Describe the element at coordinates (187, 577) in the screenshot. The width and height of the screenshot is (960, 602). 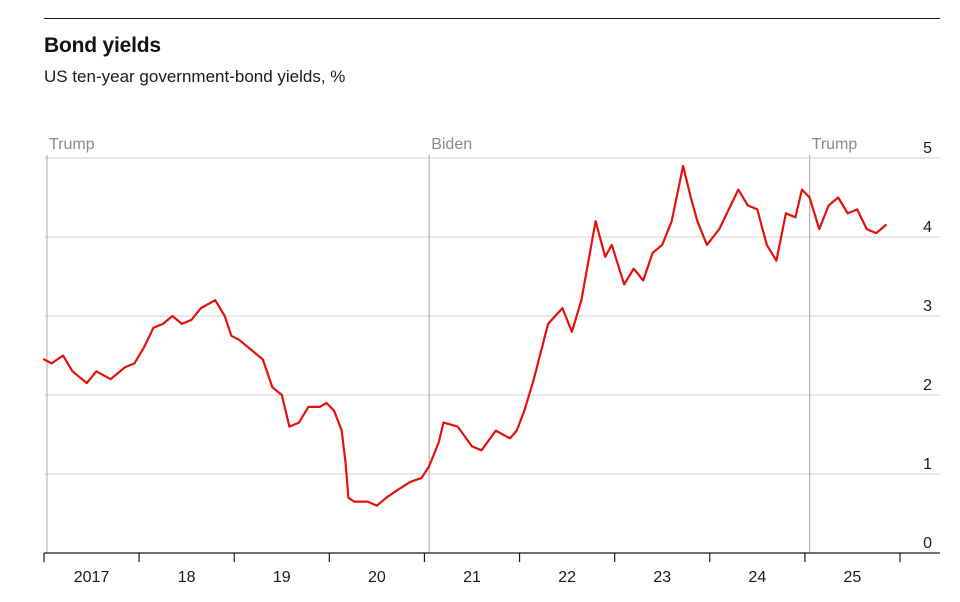
I see `x-tick-label: 18` at that location.